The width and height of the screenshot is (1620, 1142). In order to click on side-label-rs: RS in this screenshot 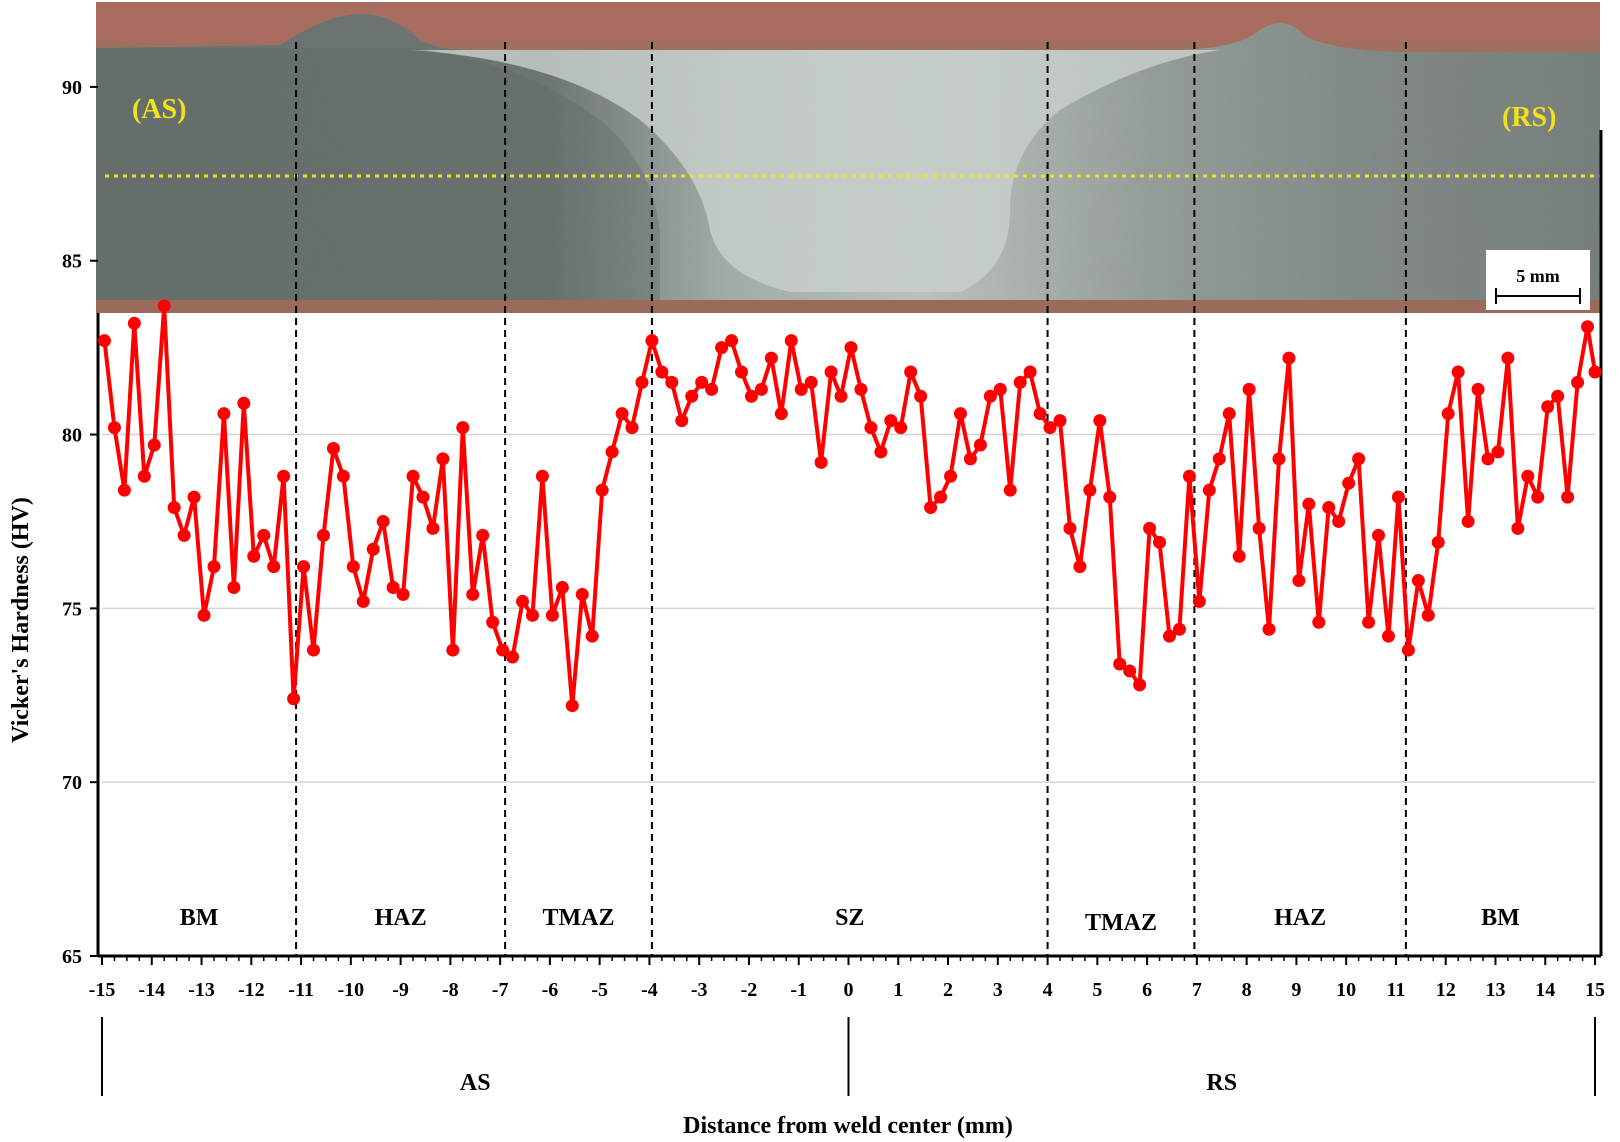, I will do `click(1221, 1083)`.